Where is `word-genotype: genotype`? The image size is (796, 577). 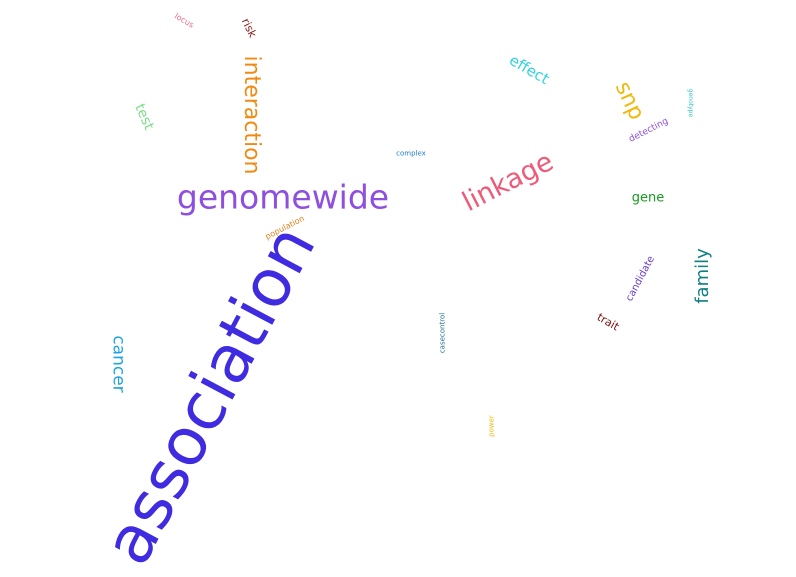
word-genotype: genotype is located at coordinates (690, 103).